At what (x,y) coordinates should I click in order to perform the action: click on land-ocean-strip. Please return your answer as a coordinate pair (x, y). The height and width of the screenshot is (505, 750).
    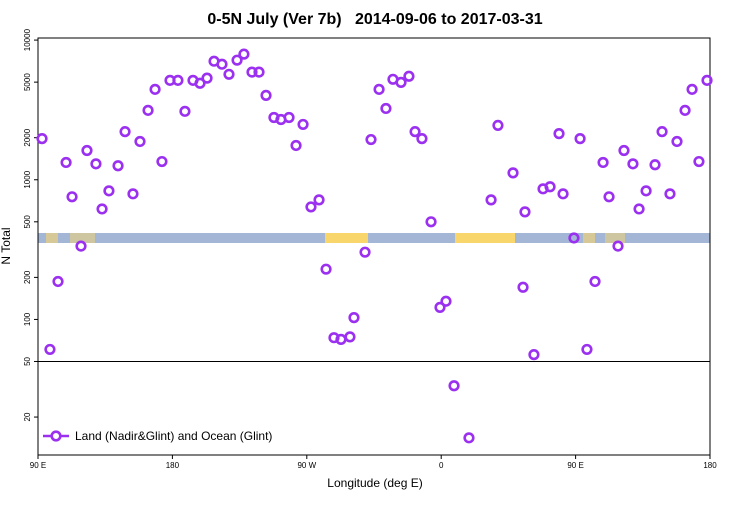
    Looking at the image, I should click on (374, 238).